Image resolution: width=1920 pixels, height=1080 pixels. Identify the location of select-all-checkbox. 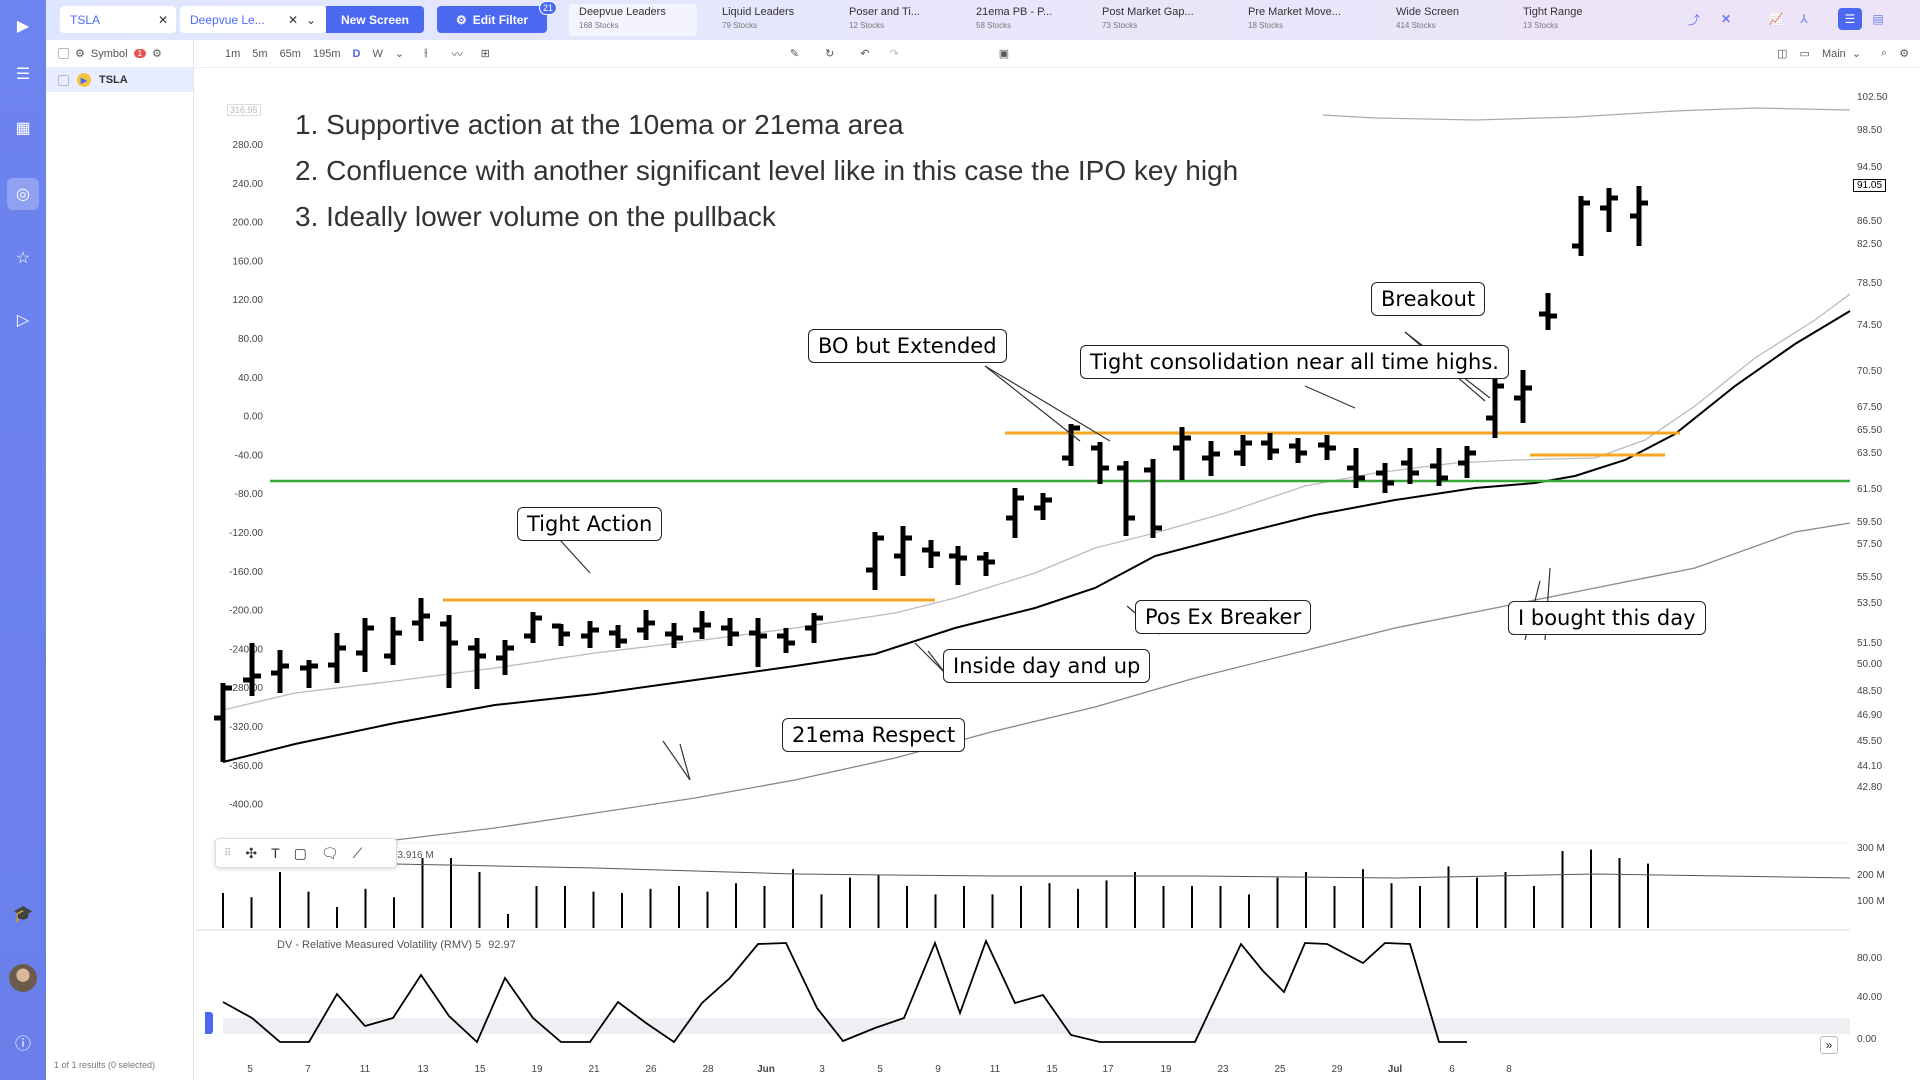
(63, 53).